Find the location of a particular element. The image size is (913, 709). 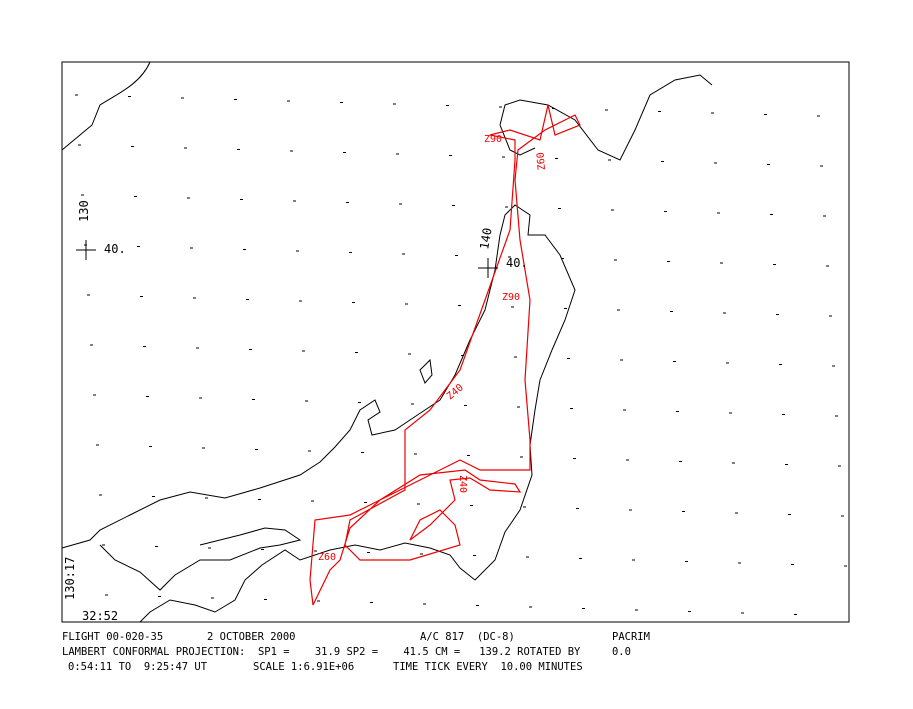

grid-cross is located at coordinates (287, 259).